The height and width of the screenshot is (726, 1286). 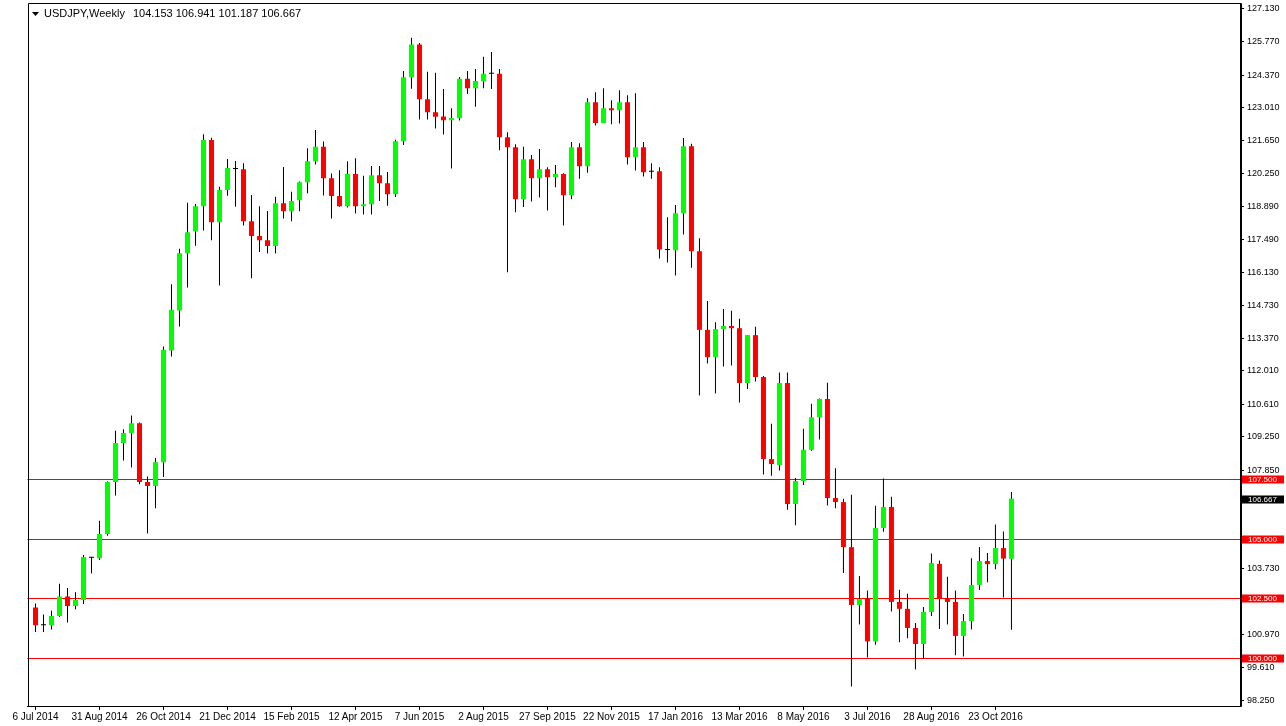 What do you see at coordinates (1263, 500) in the screenshot?
I see `text: 106.667` at bounding box center [1263, 500].